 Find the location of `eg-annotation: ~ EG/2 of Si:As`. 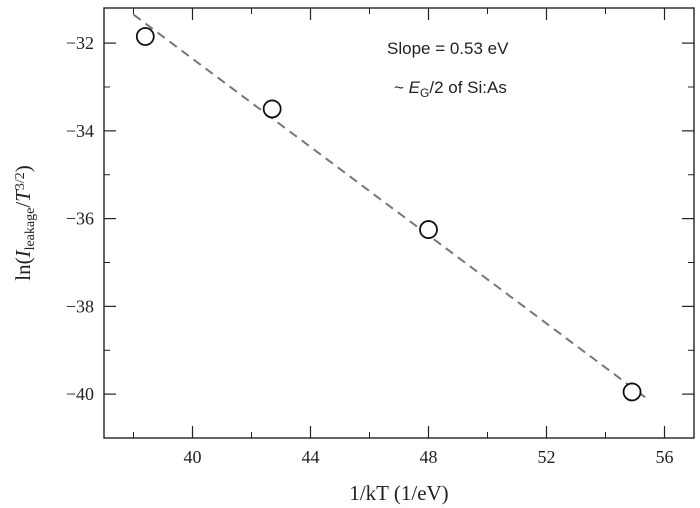

eg-annotation: ~ EG/2 of Si:As is located at coordinates (450, 89).